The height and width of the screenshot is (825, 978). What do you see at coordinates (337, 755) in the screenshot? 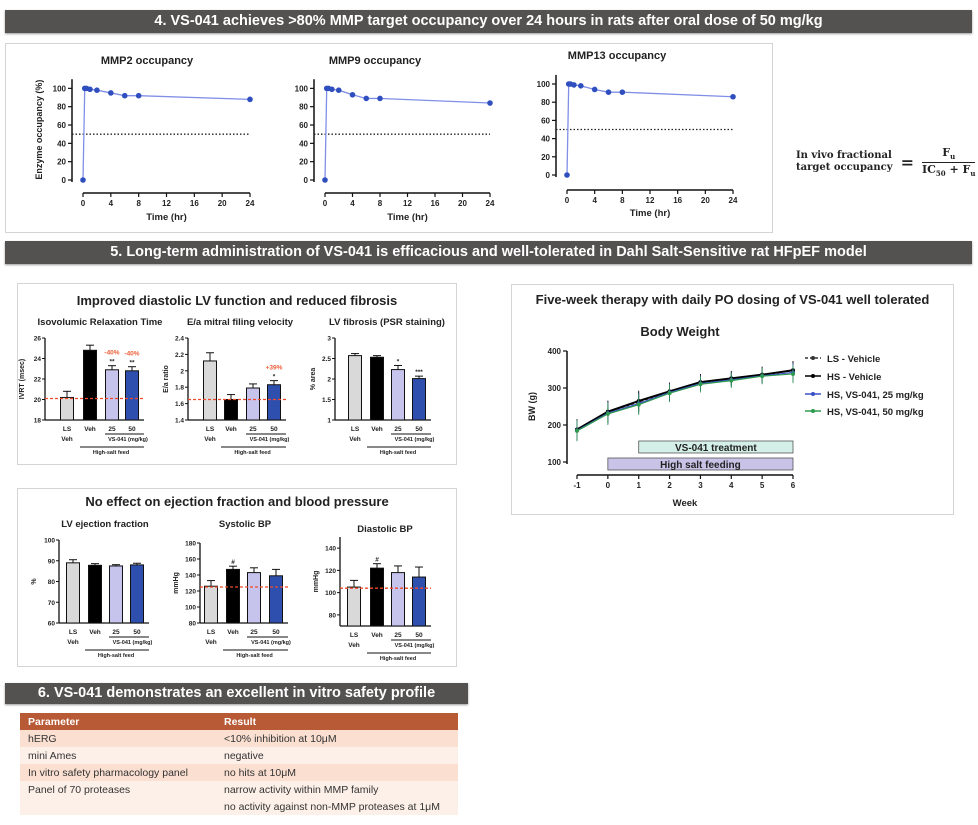
I see `table-cell: negative` at bounding box center [337, 755].